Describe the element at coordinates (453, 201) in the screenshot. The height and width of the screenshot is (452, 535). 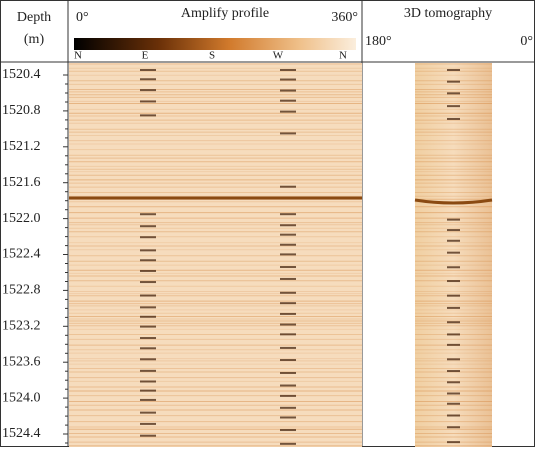
I see `fracture` at that location.